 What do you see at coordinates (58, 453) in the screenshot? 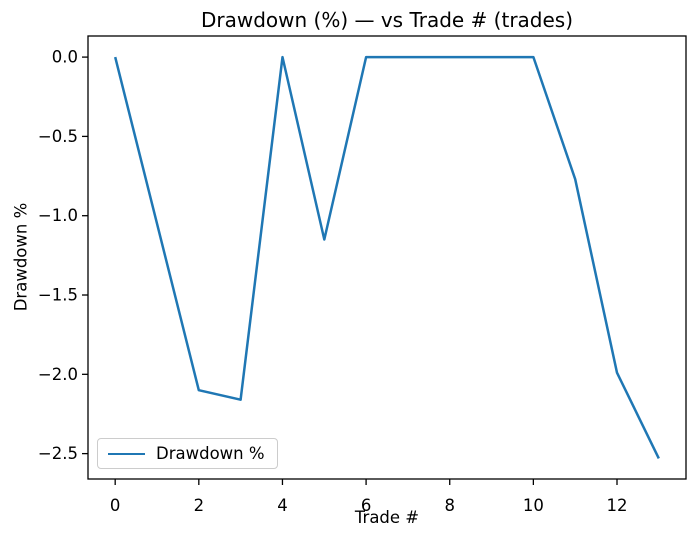
I see `y-tick-label: −2.5` at bounding box center [58, 453].